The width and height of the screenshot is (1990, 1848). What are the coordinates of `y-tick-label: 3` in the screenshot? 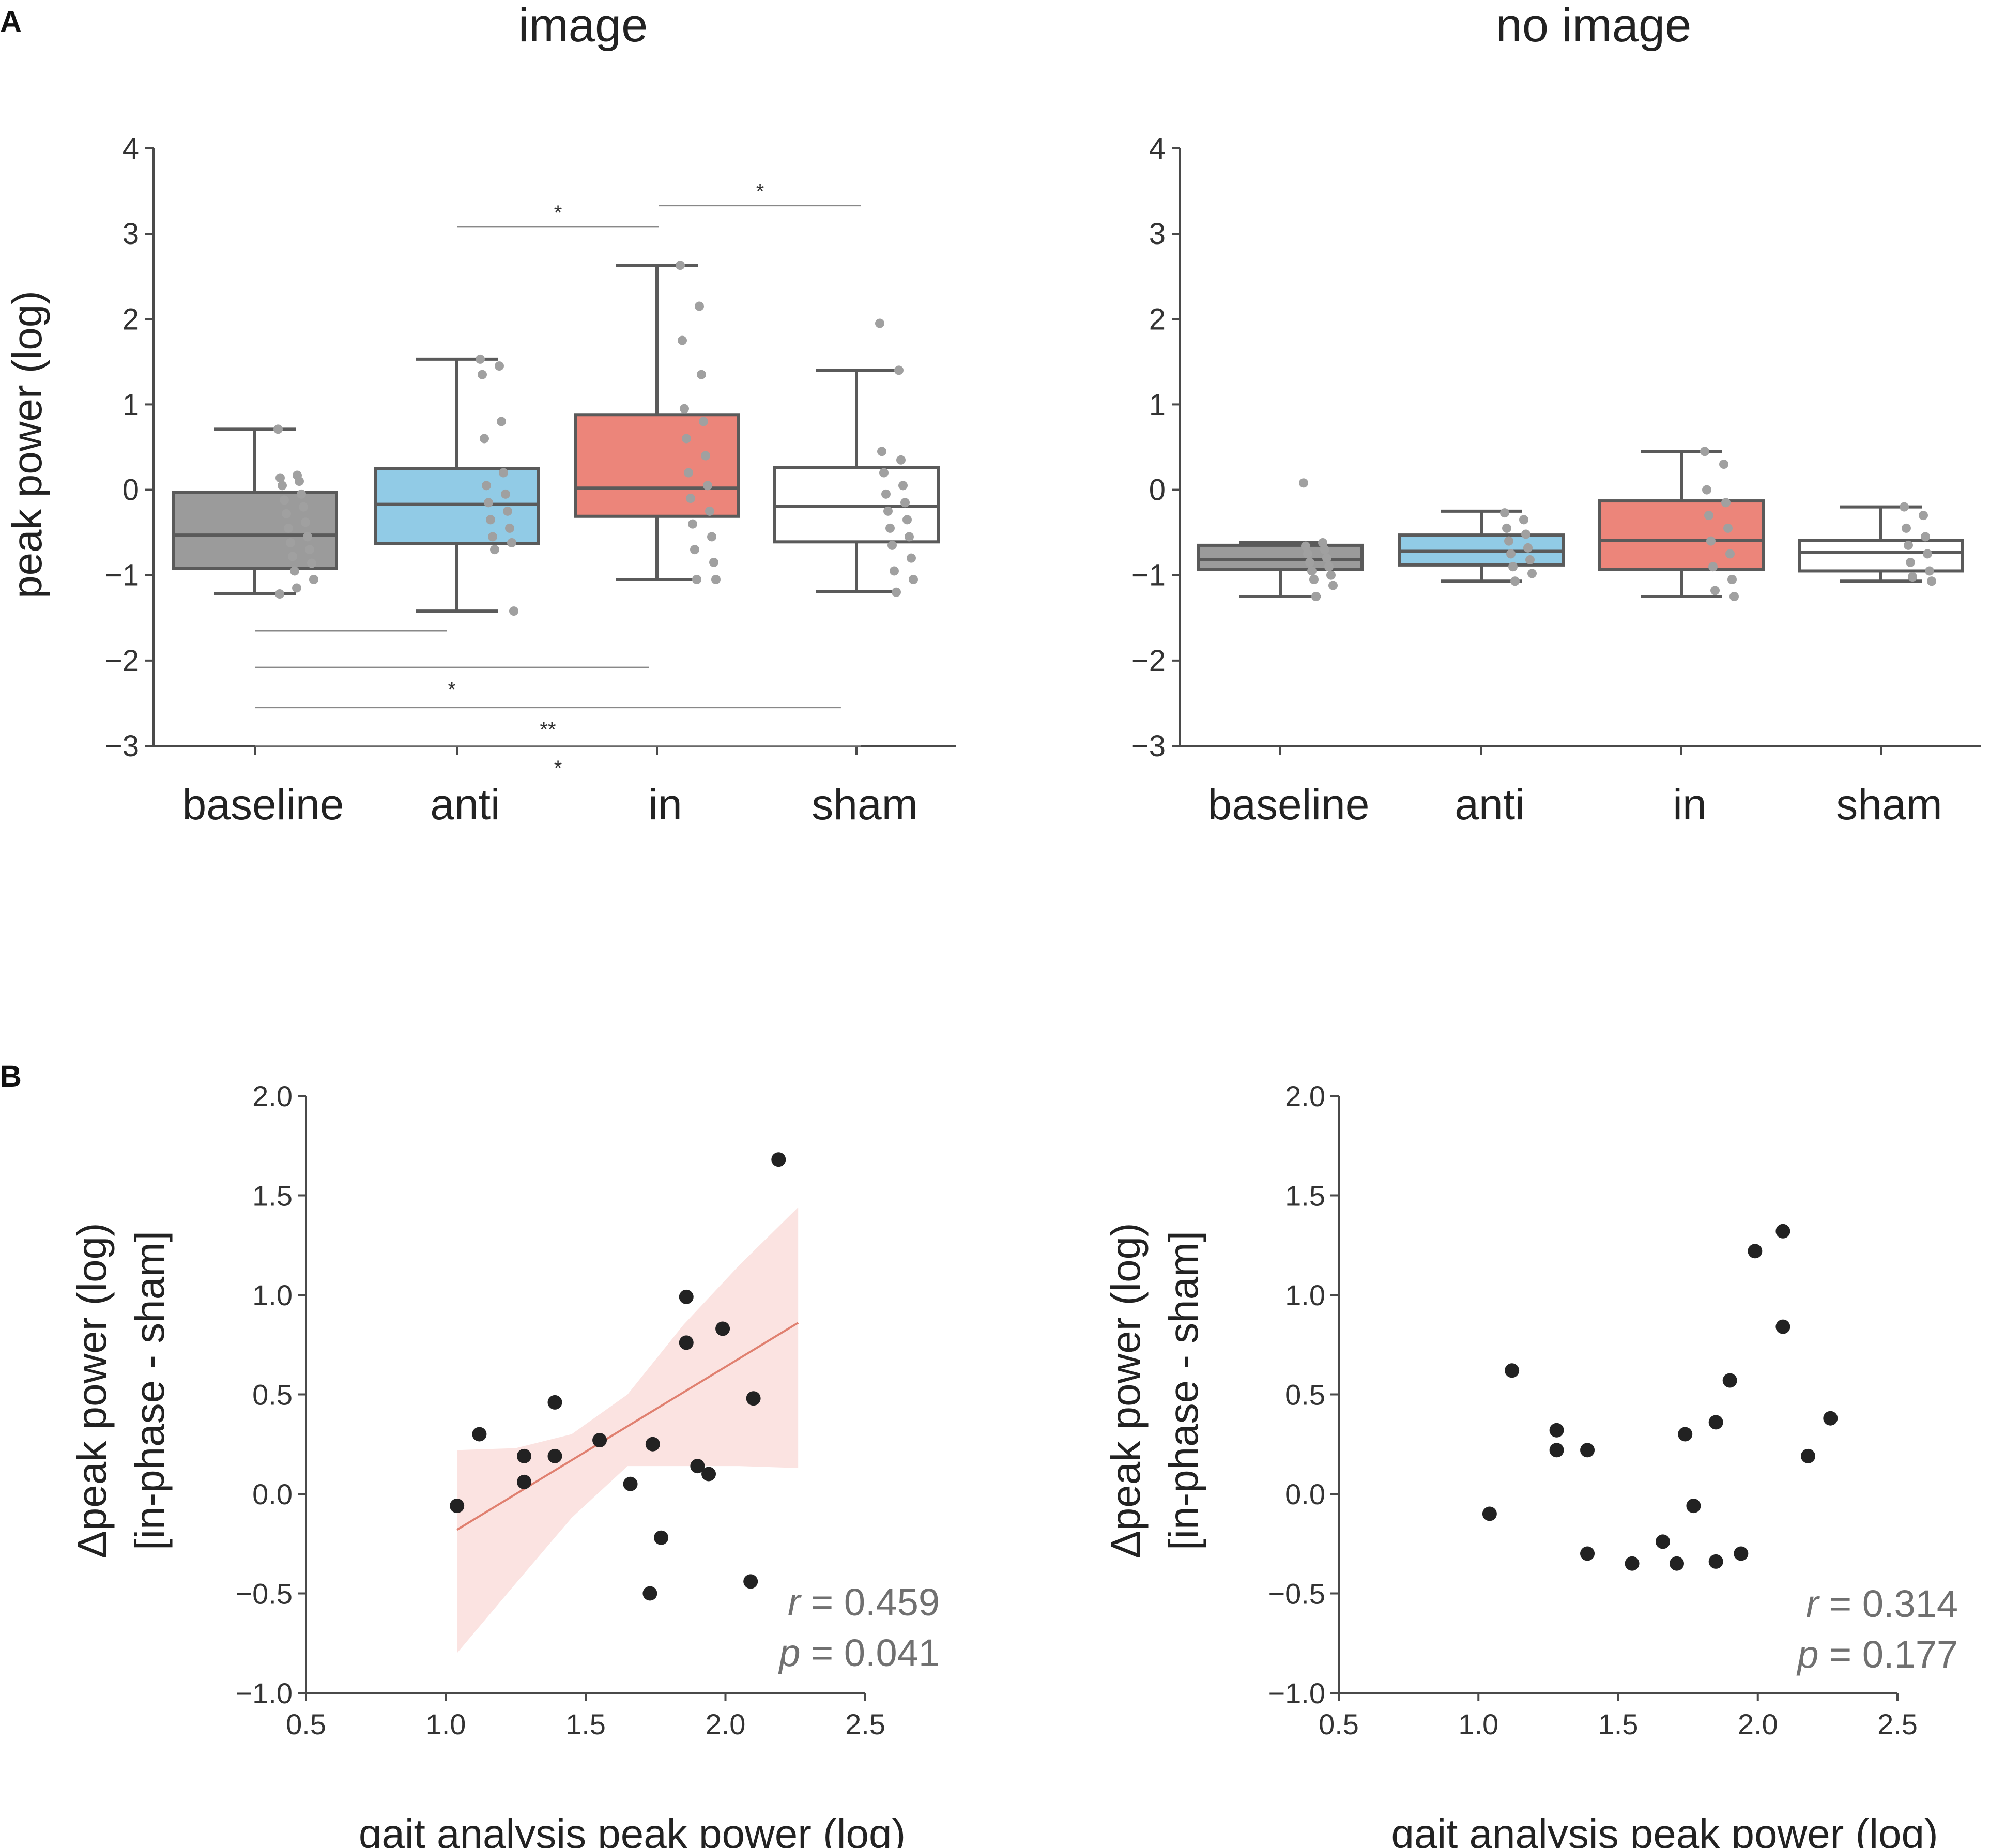 It's located at (131, 234).